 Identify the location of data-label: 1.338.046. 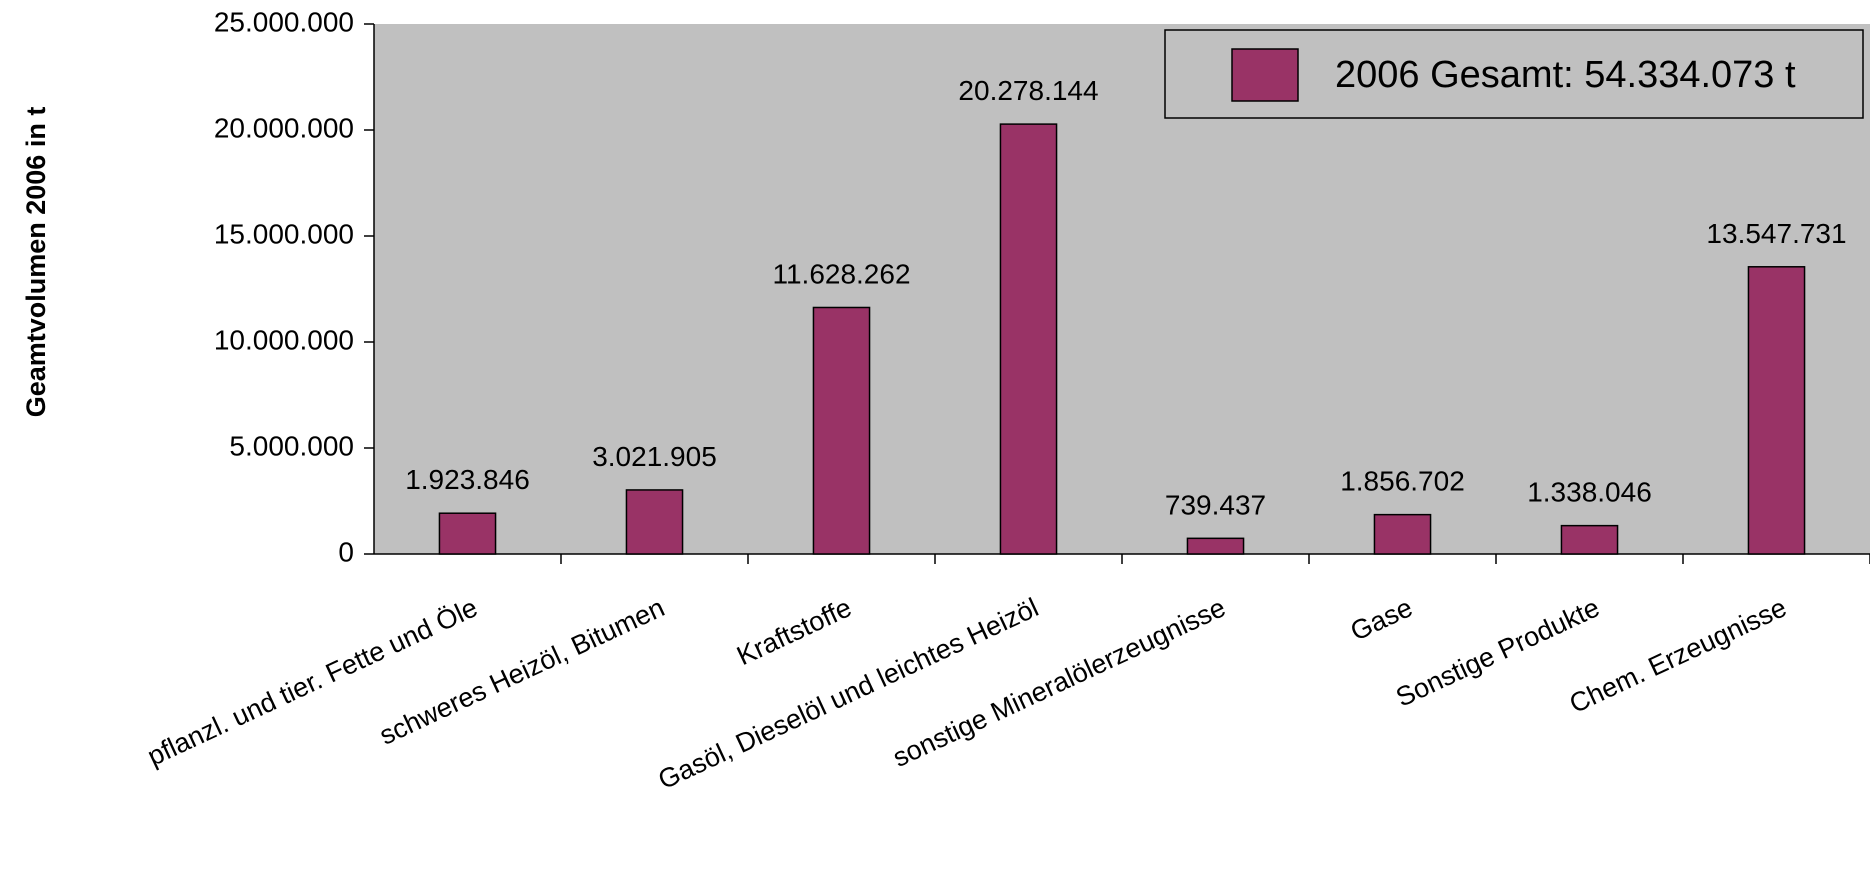
(1589, 492).